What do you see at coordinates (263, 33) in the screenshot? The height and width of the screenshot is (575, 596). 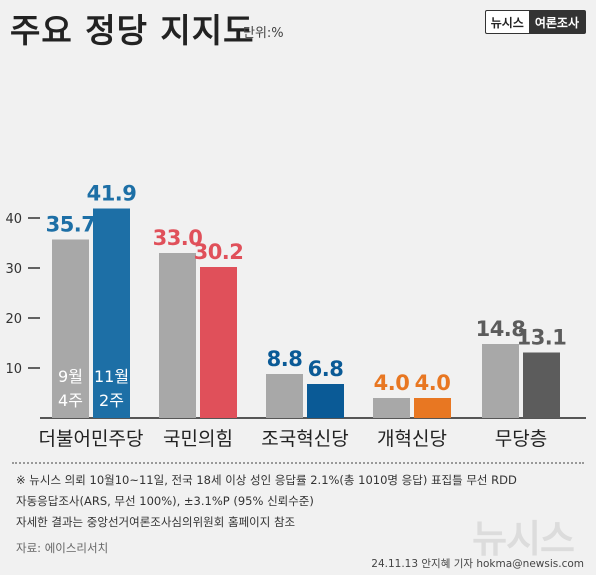 I see `unit-label: 단위:%` at bounding box center [263, 33].